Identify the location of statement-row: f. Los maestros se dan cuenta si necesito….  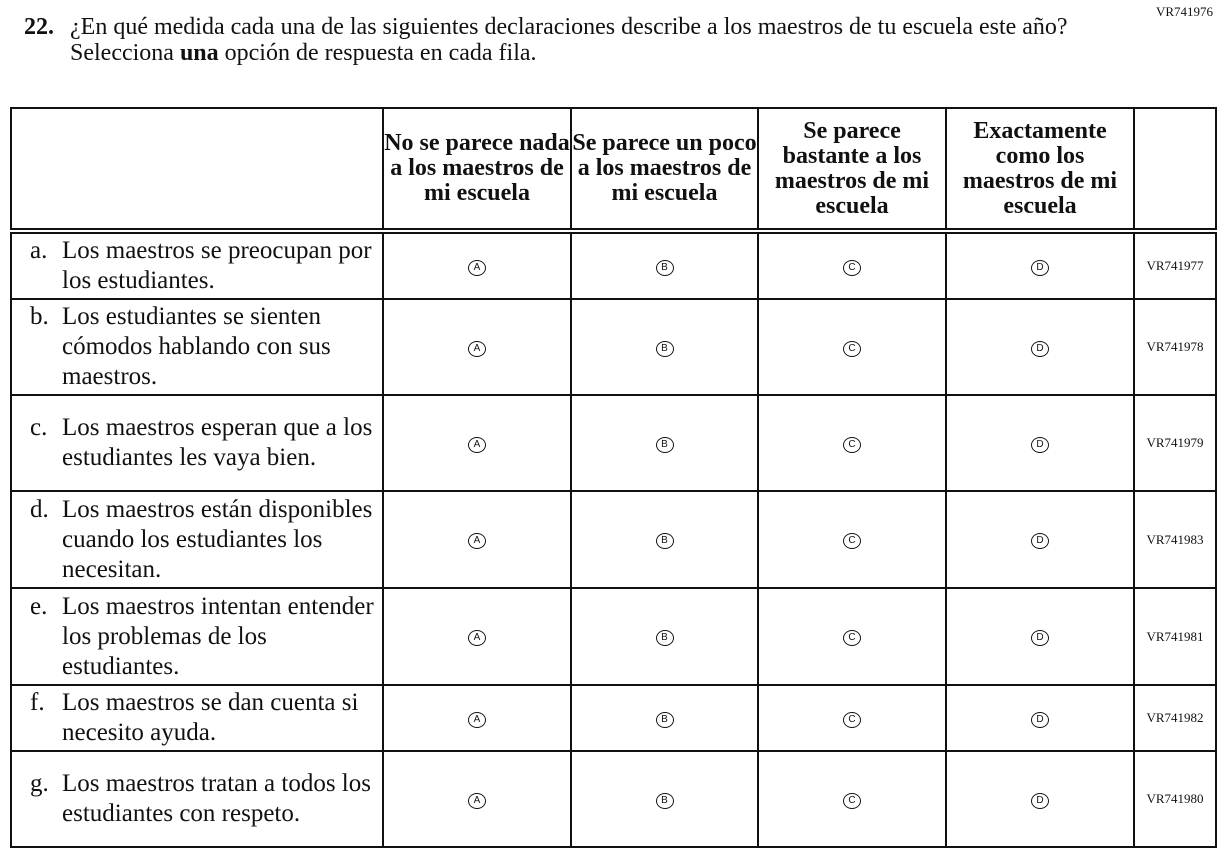
(613, 718).